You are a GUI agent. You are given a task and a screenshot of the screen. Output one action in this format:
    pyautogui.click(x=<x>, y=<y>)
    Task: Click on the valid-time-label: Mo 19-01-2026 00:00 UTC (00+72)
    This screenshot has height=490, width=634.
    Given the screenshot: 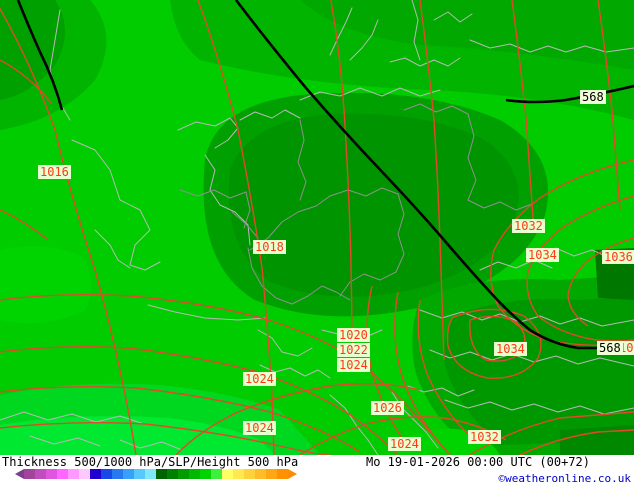 What is the action you would take?
    pyautogui.click(x=478, y=462)
    